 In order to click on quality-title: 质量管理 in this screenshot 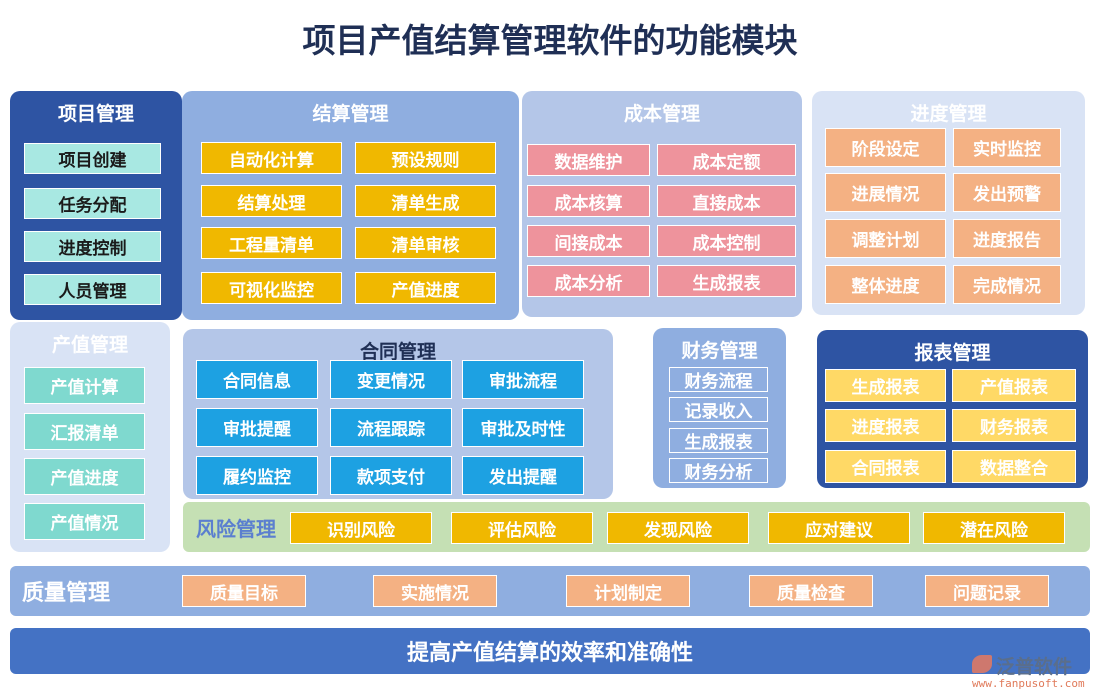, I will do `click(66, 593)`.